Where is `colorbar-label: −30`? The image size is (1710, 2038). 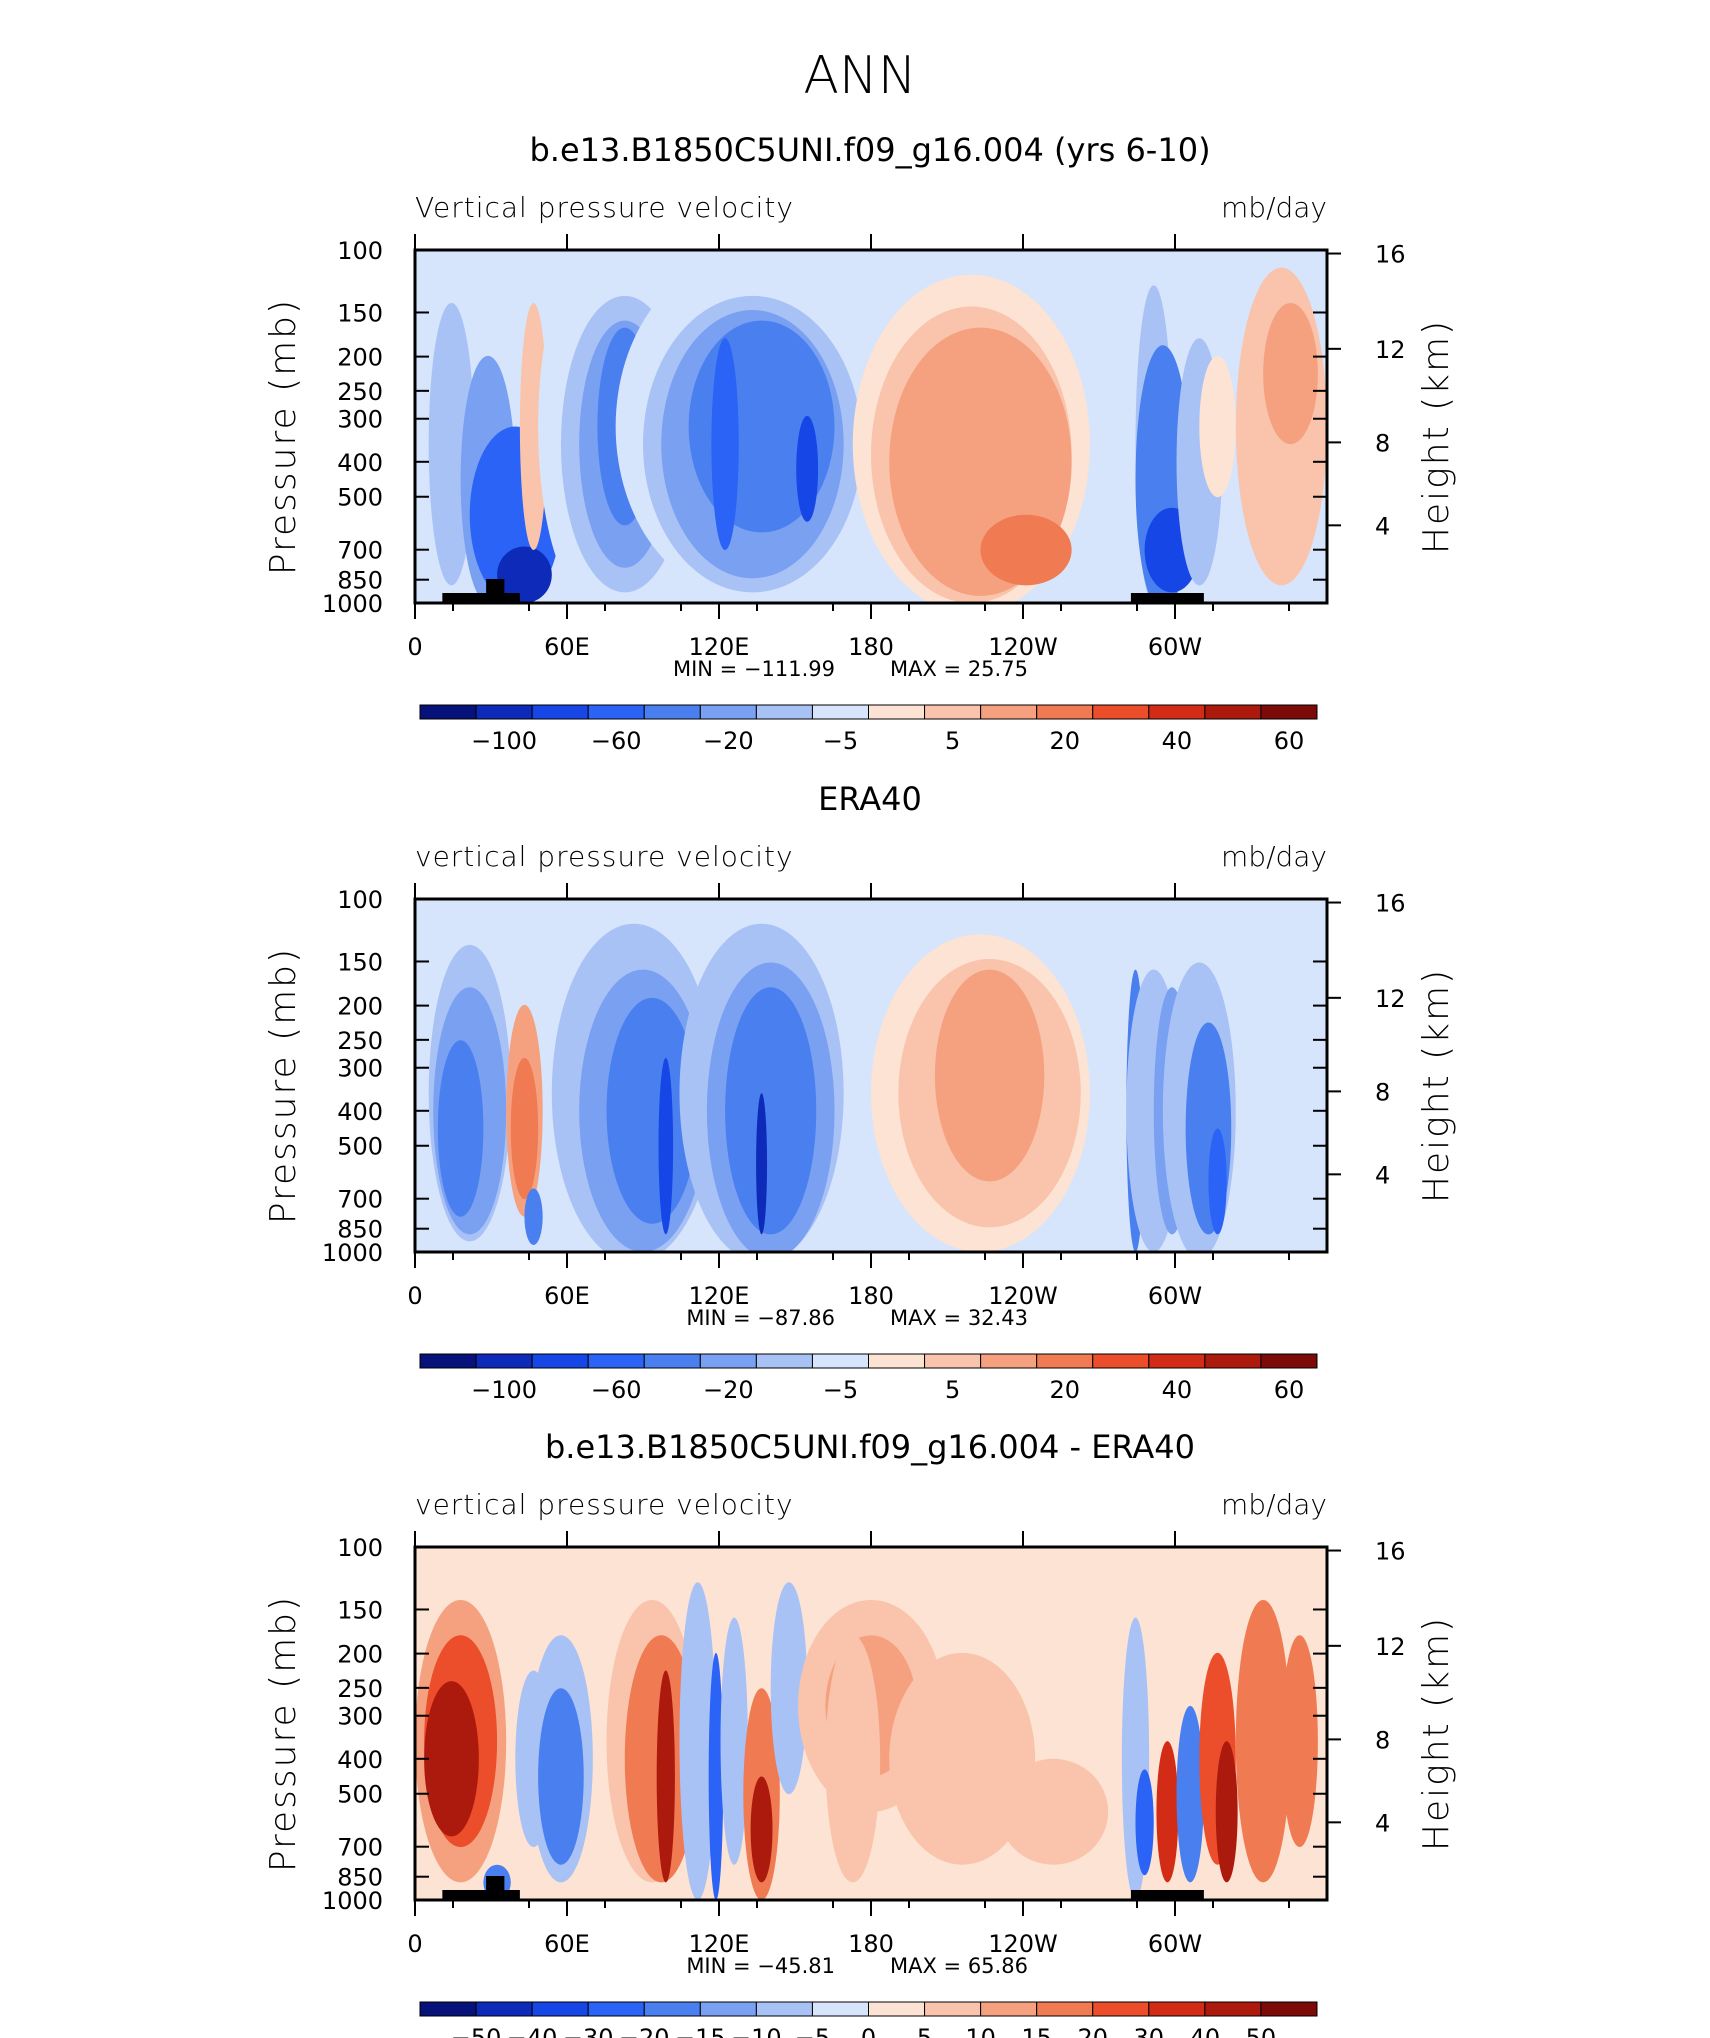
colorbar-label: −30 is located at coordinates (588, 2031).